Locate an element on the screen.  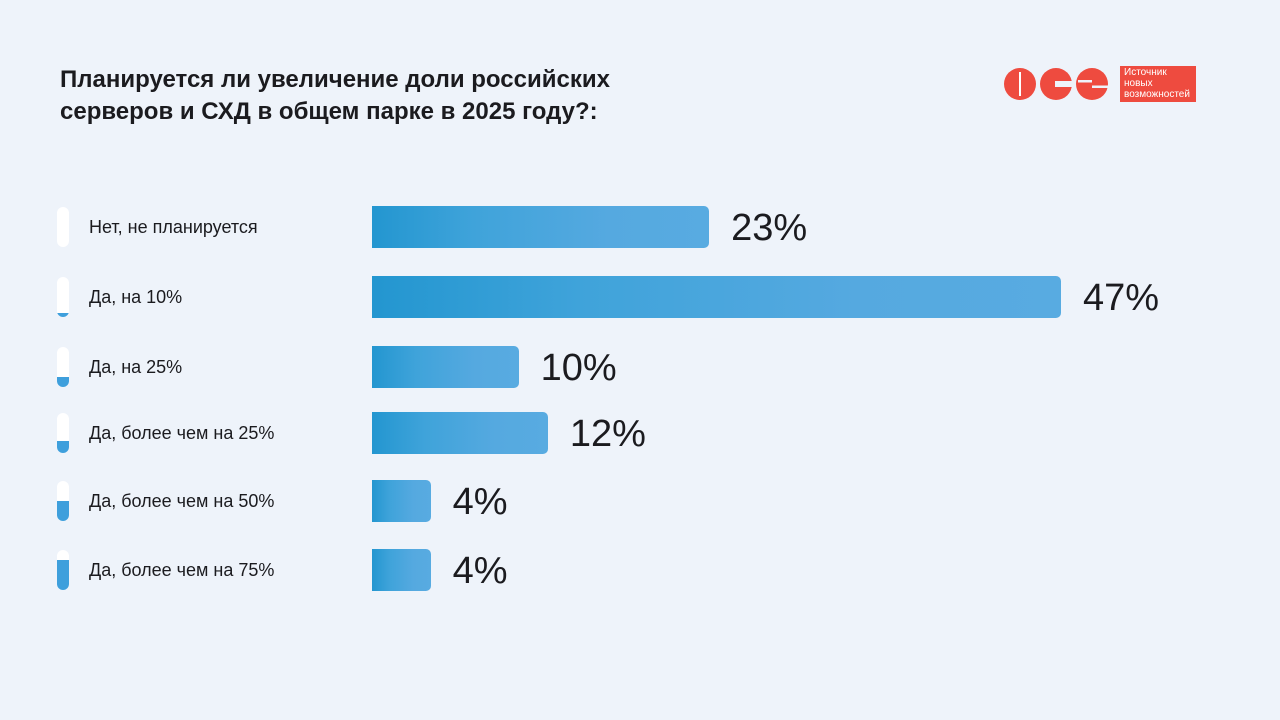
category-label: Да, более чем на 75% is located at coordinates (182, 570).